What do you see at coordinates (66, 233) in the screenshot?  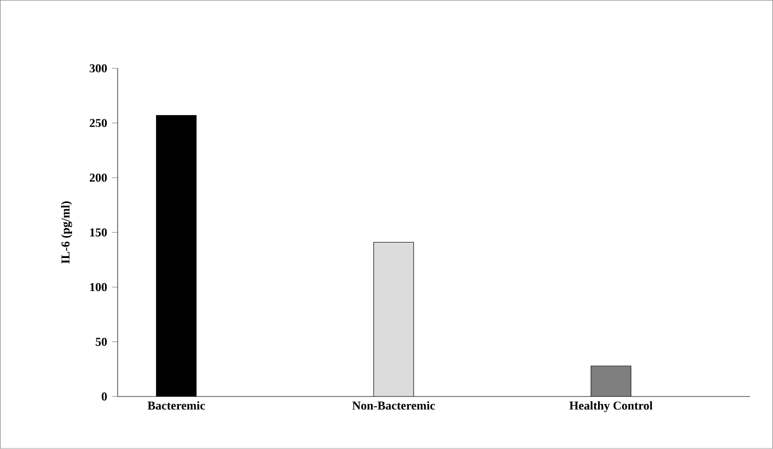 I see `y-axis-title: IL-6 (pg/ml)` at bounding box center [66, 233].